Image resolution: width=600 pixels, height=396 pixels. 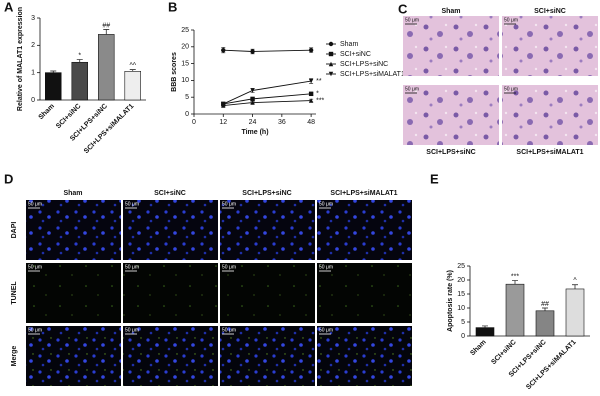 What do you see at coordinates (545, 304) in the screenshot?
I see `significance: ##` at bounding box center [545, 304].